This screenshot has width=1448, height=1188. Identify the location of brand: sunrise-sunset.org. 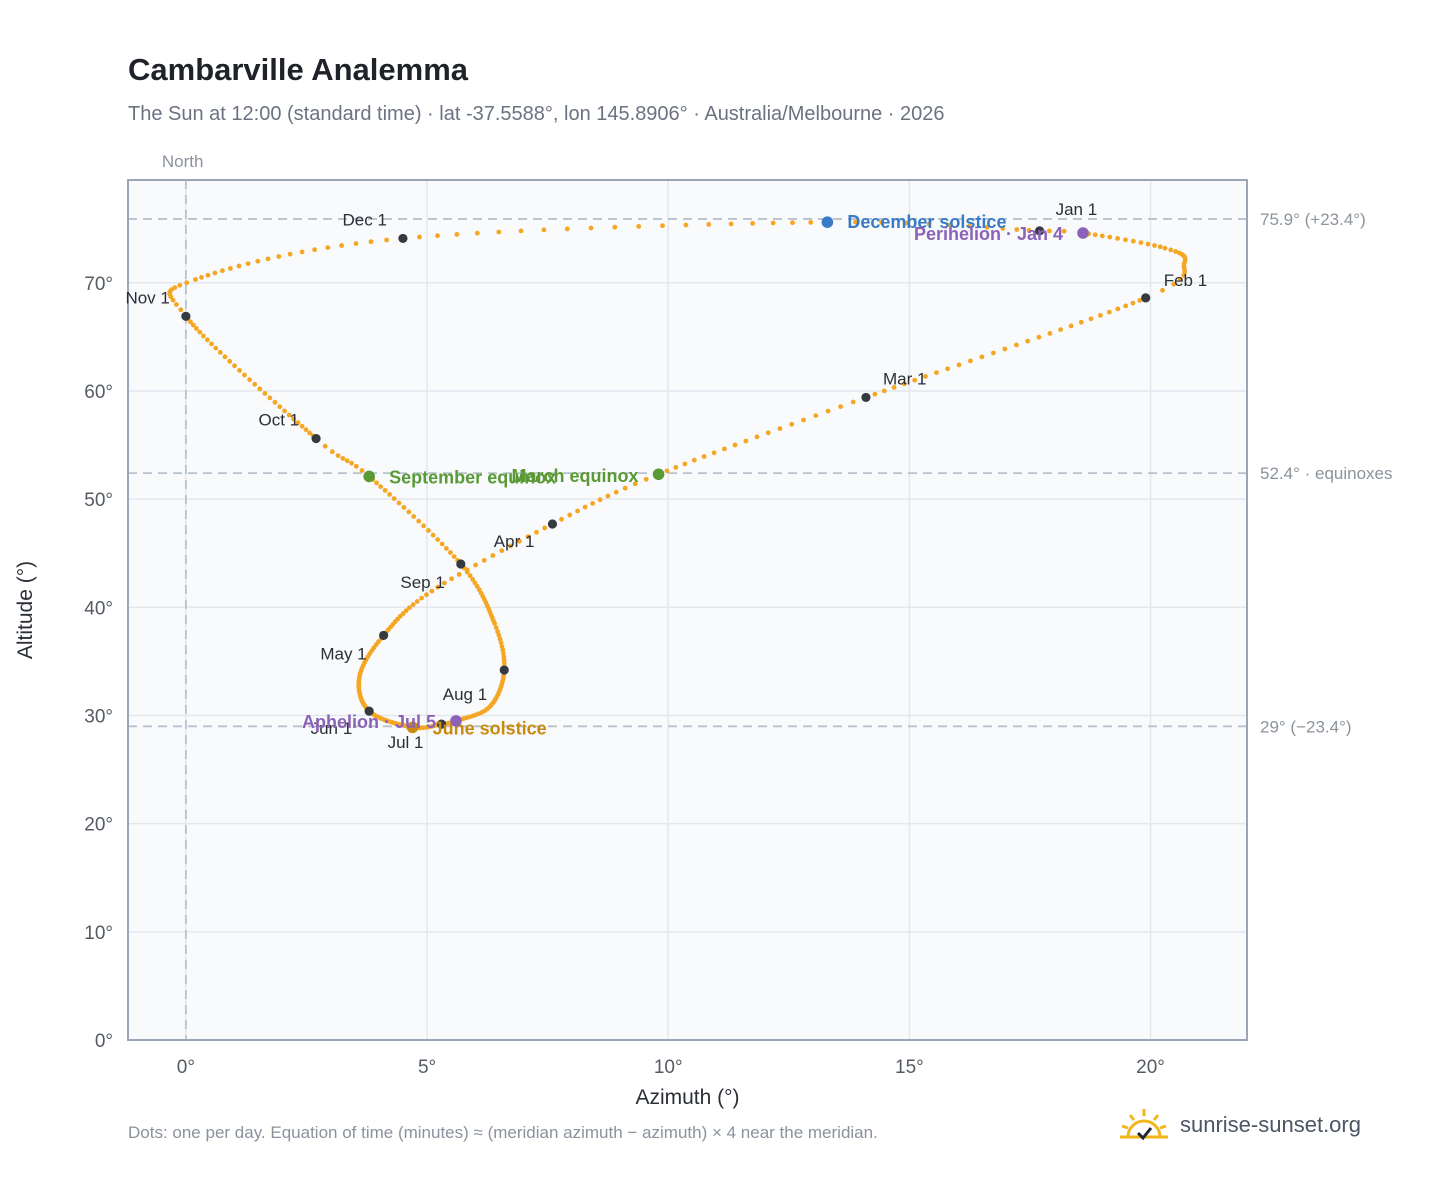
(1239, 1125).